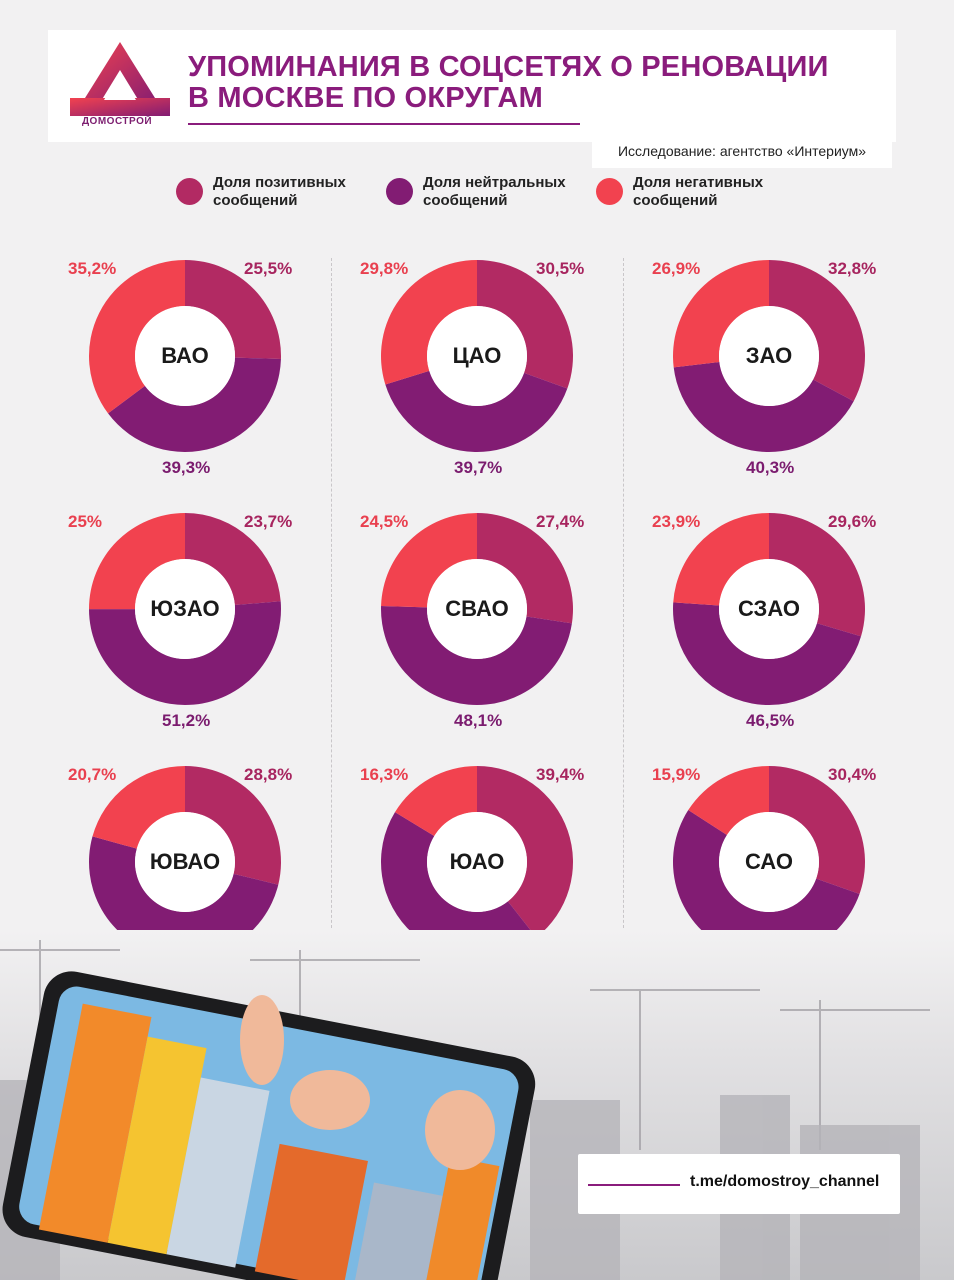  Describe the element at coordinates (560, 521) in the screenshot. I see `data-label-positive: 27,4%` at that location.